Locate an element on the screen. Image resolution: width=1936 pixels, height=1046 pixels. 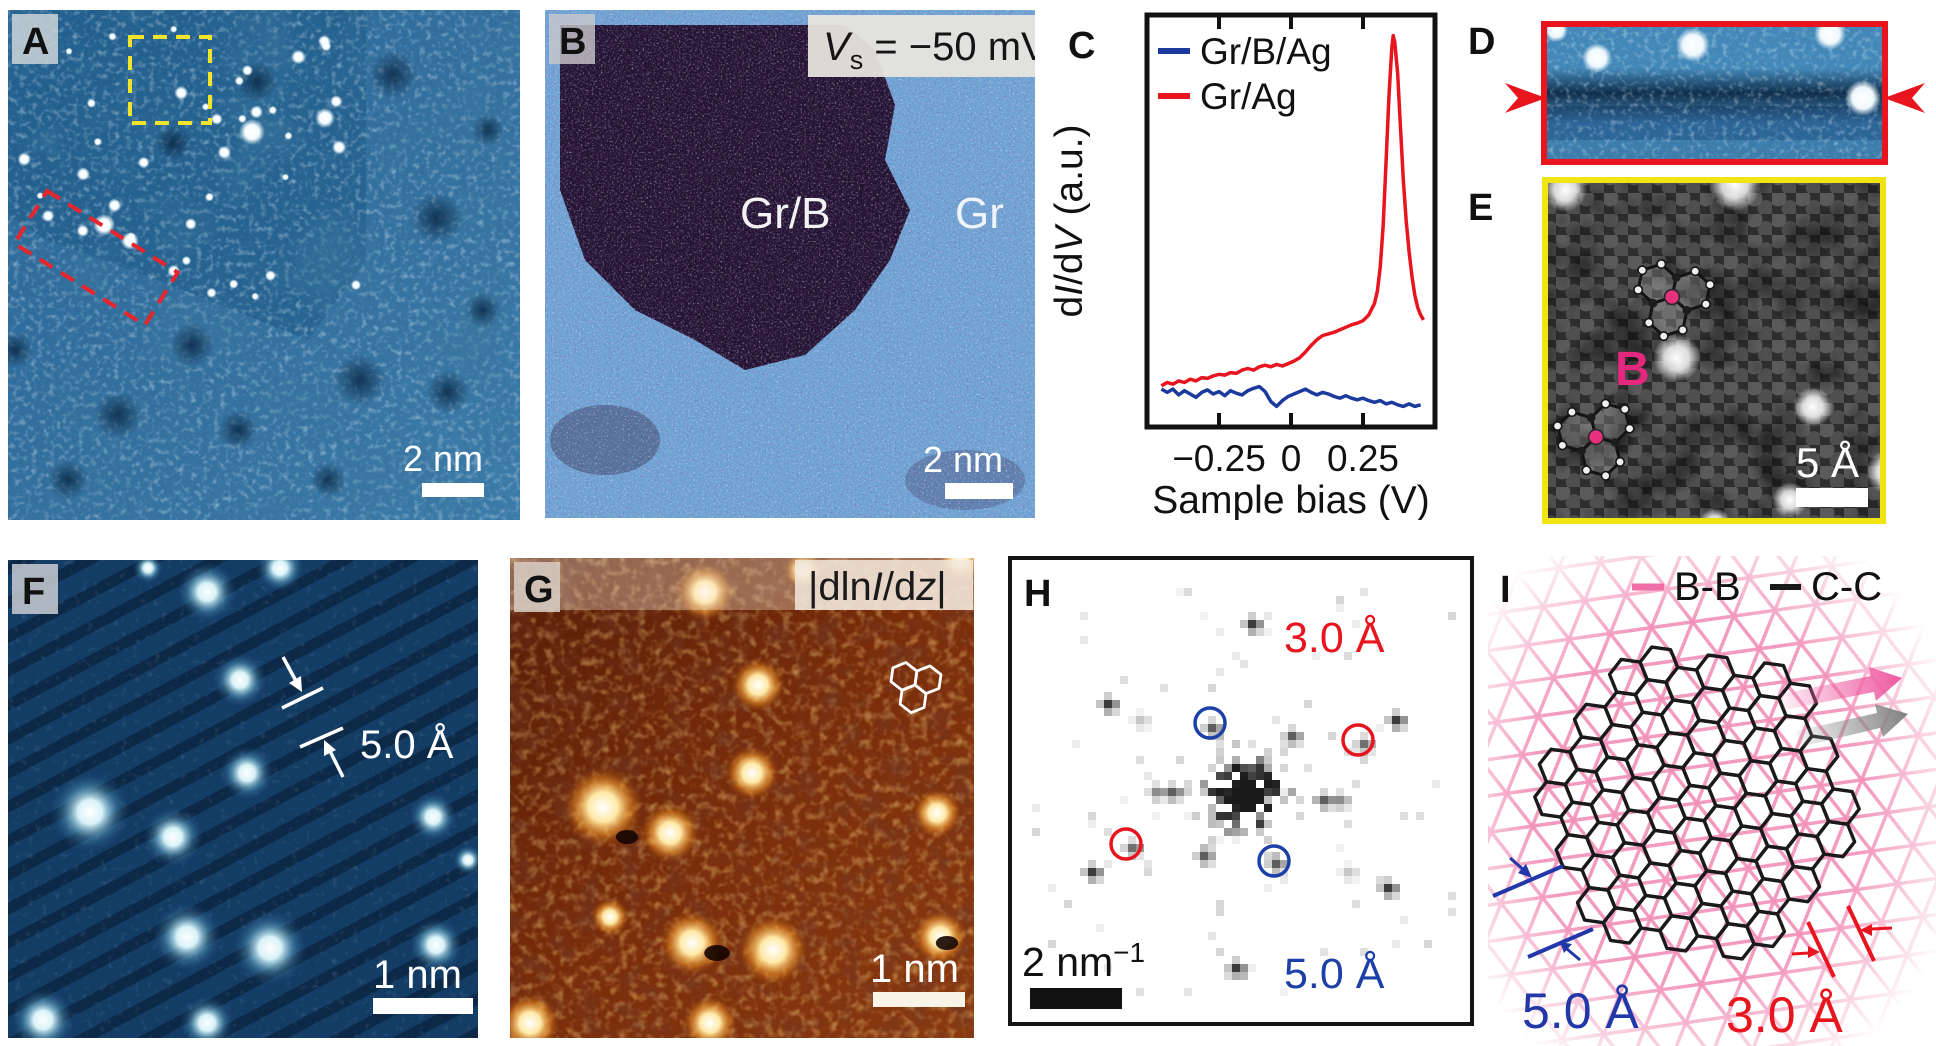
scale-bar-label: 5 Å is located at coordinates (1827, 462).